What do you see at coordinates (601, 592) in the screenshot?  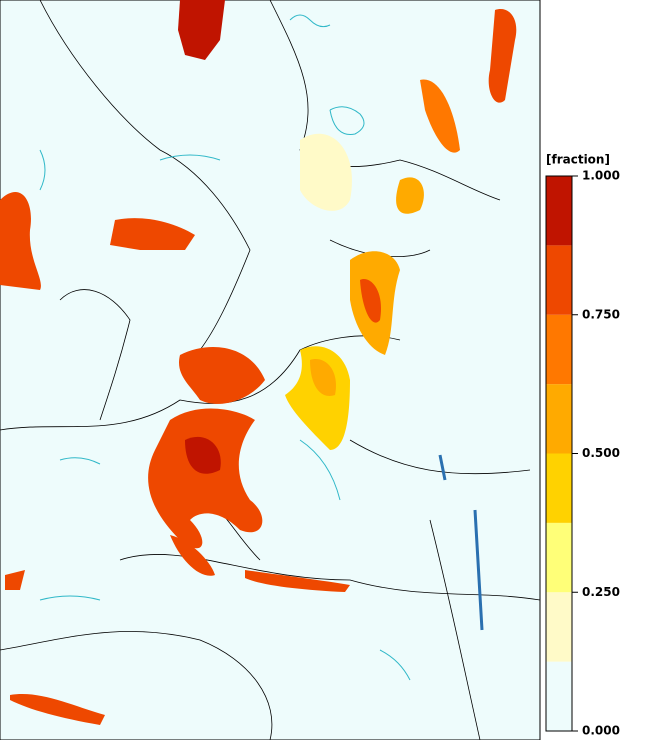 I see `colorbar-tick-label: 0.250` at bounding box center [601, 592].